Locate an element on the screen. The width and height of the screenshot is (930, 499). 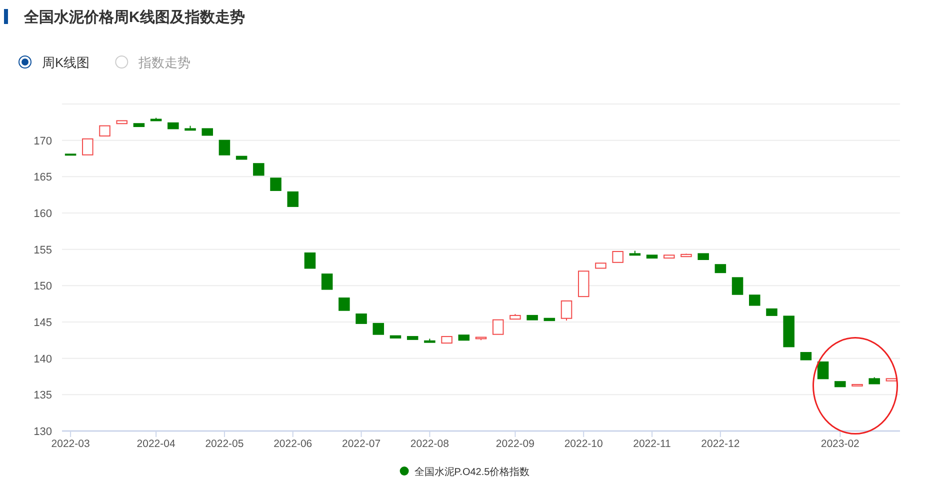
x-tick-label: 2022-05 is located at coordinates (224, 444).